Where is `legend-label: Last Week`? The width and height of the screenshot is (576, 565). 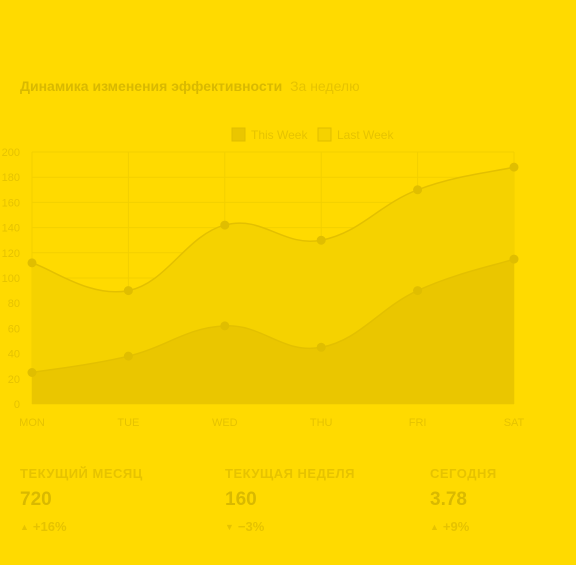 legend-label: Last Week is located at coordinates (365, 135).